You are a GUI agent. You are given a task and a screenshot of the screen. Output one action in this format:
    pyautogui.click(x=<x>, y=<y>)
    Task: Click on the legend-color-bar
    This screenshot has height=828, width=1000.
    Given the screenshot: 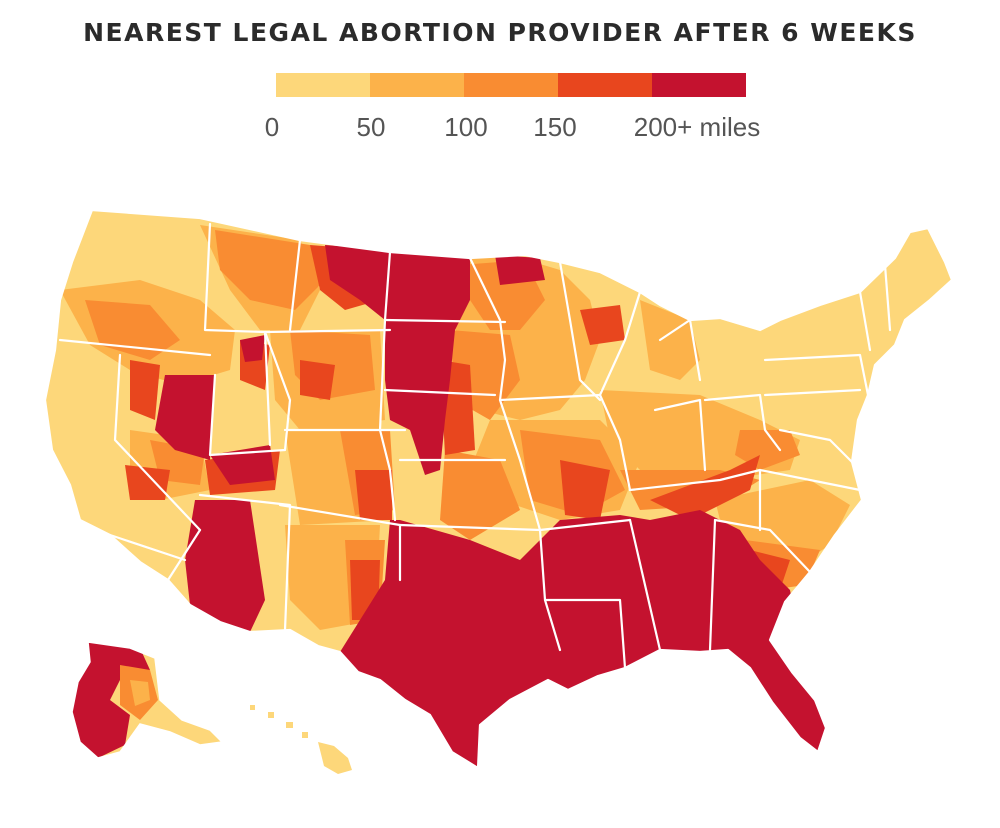 What is the action you would take?
    pyautogui.click(x=511, y=85)
    